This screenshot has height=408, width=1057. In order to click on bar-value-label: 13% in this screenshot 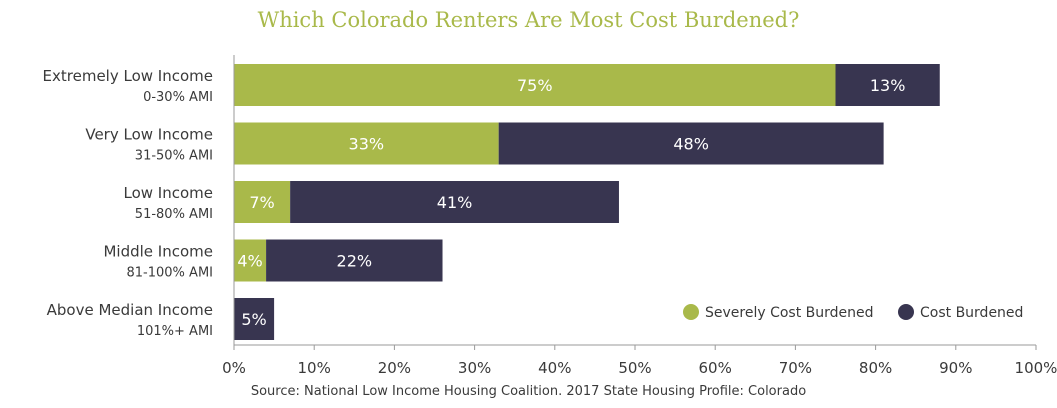, I will do `click(888, 85)`.